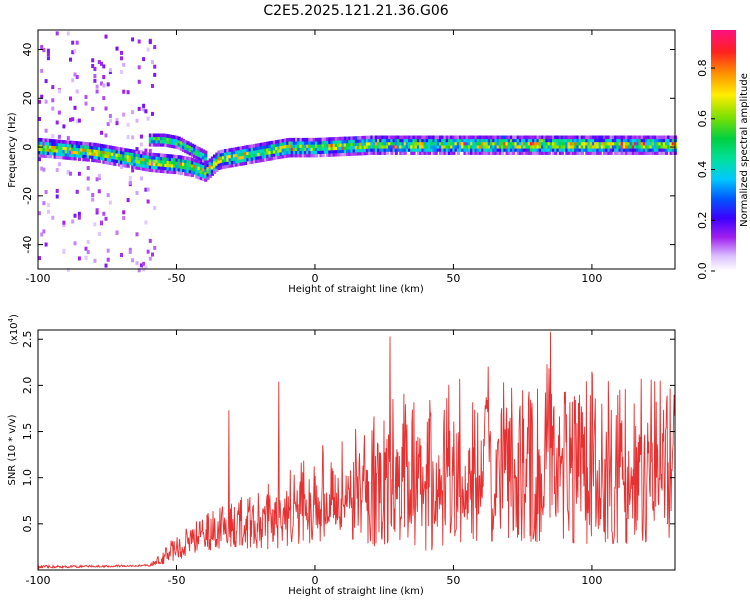  Describe the element at coordinates (723, 150) in the screenshot. I see `colorbar-bar` at that location.